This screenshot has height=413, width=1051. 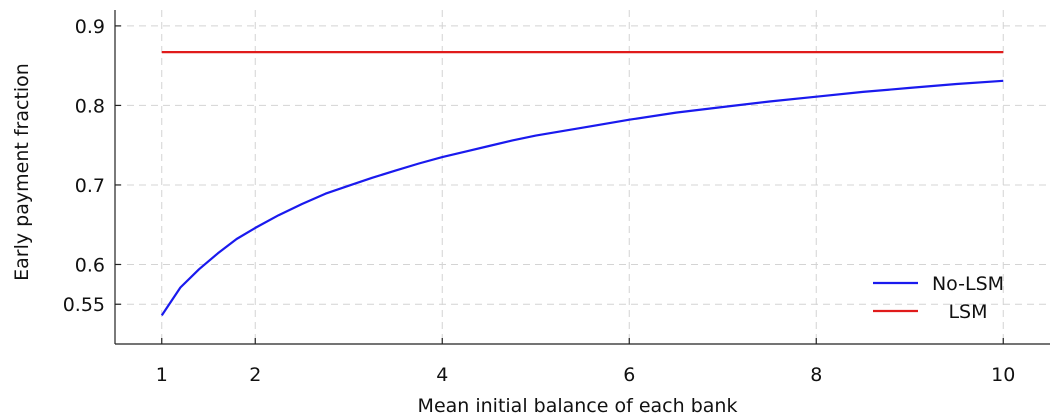 What do you see at coordinates (816, 375) in the screenshot?
I see `x-tick-label: 8` at bounding box center [816, 375].